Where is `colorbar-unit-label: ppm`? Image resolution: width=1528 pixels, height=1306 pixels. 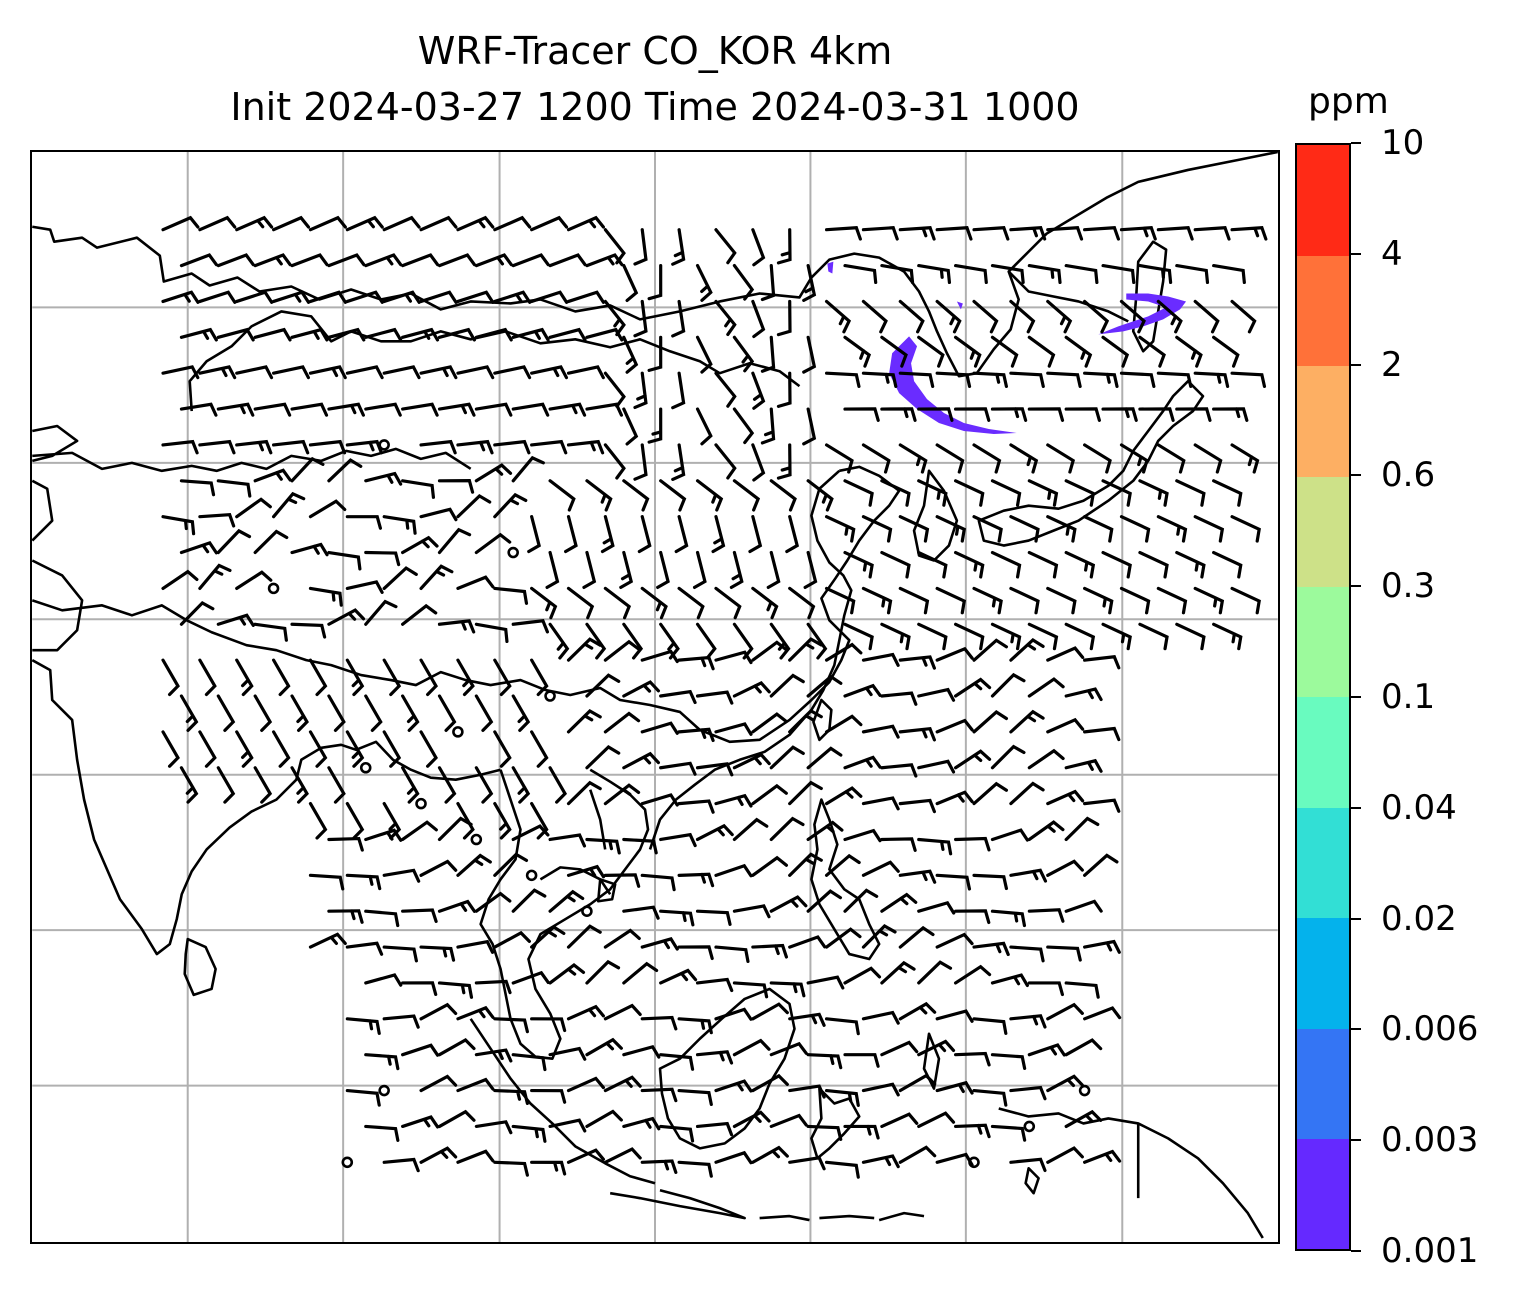
colorbar-unit-label: ppm is located at coordinates (1348, 101).